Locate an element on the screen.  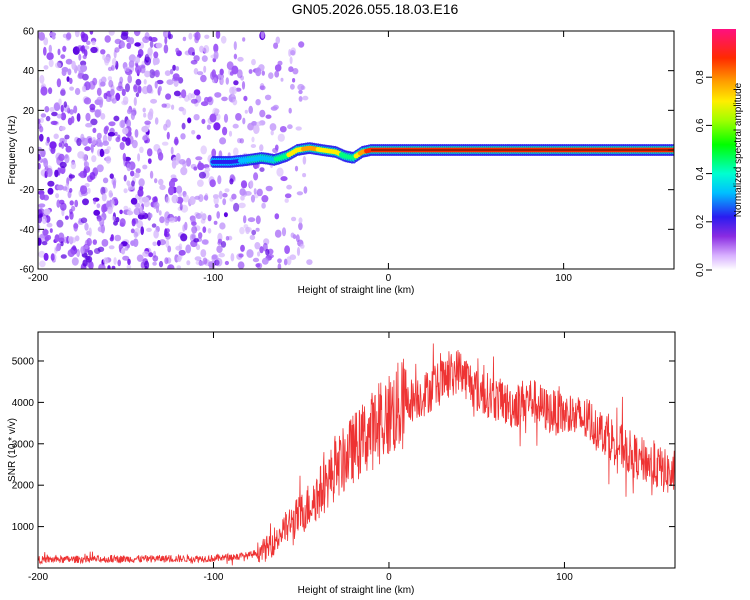
snr-x-label: Height of straight line (km) is located at coordinates (356, 590).